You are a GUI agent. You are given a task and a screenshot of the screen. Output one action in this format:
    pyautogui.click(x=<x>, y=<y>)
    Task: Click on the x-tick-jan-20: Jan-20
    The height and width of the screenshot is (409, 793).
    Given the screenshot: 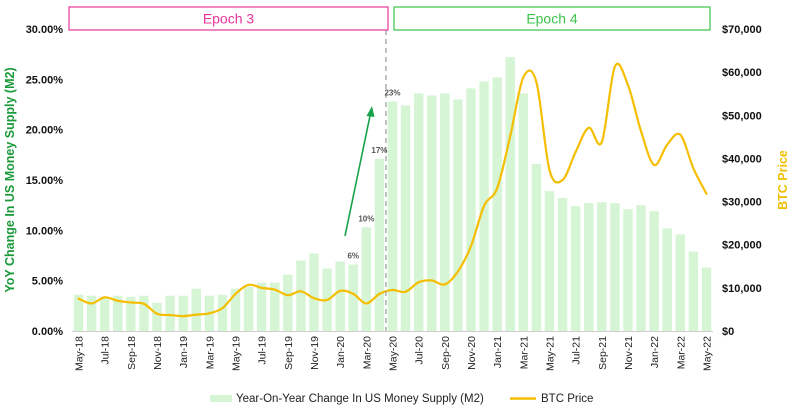 What is the action you would take?
    pyautogui.click(x=341, y=352)
    